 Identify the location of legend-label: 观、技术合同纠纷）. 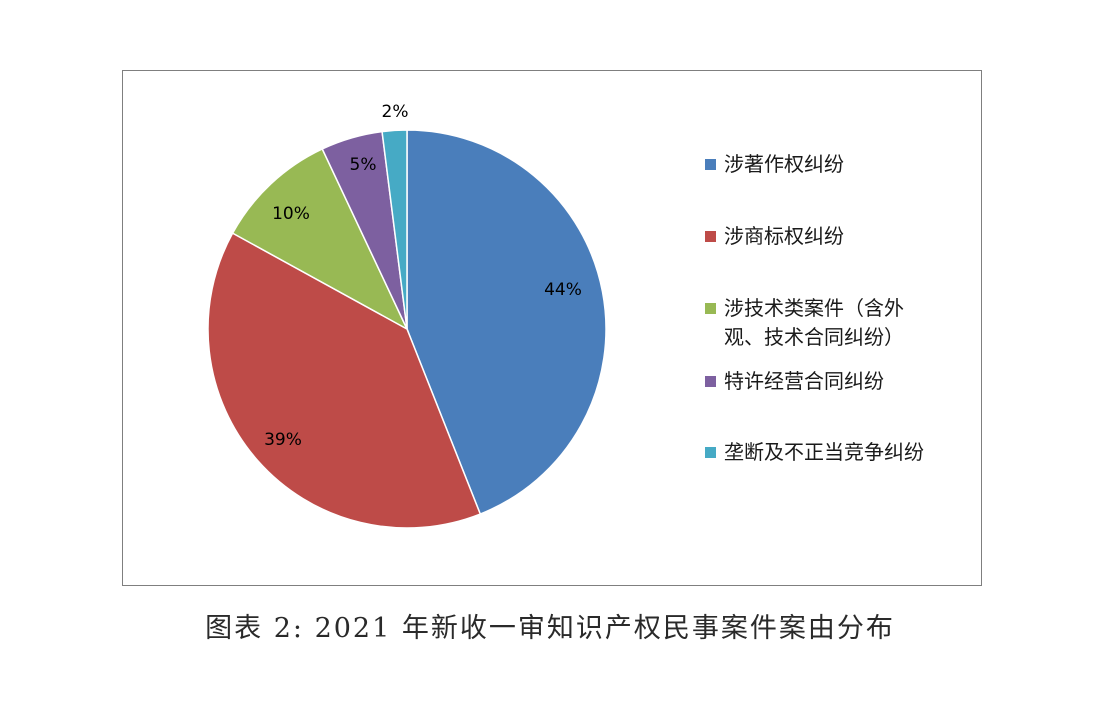
(814, 337).